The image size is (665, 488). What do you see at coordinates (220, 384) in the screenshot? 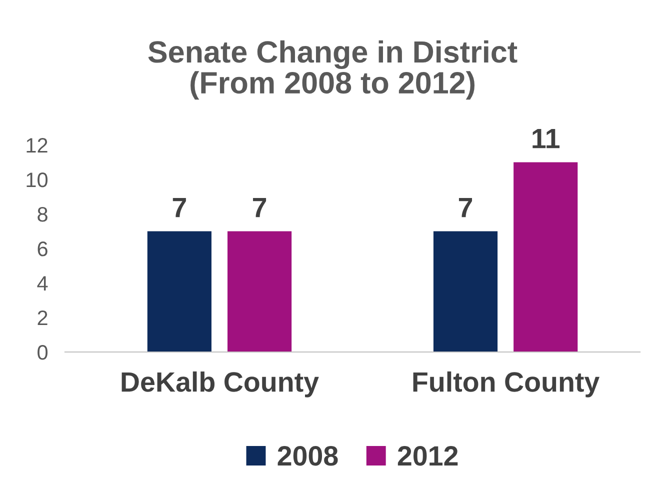
I see `x-tick-label: DeKalb County` at bounding box center [220, 384].